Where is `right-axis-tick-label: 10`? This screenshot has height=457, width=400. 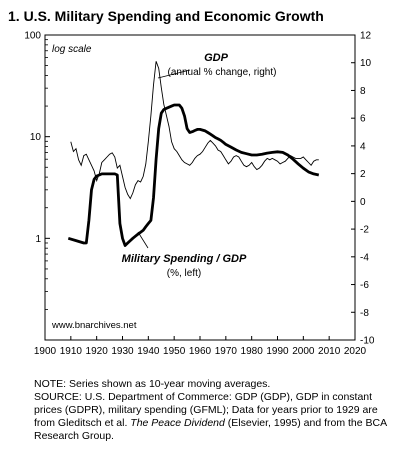 right-axis-tick-label: 10 is located at coordinates (366, 63).